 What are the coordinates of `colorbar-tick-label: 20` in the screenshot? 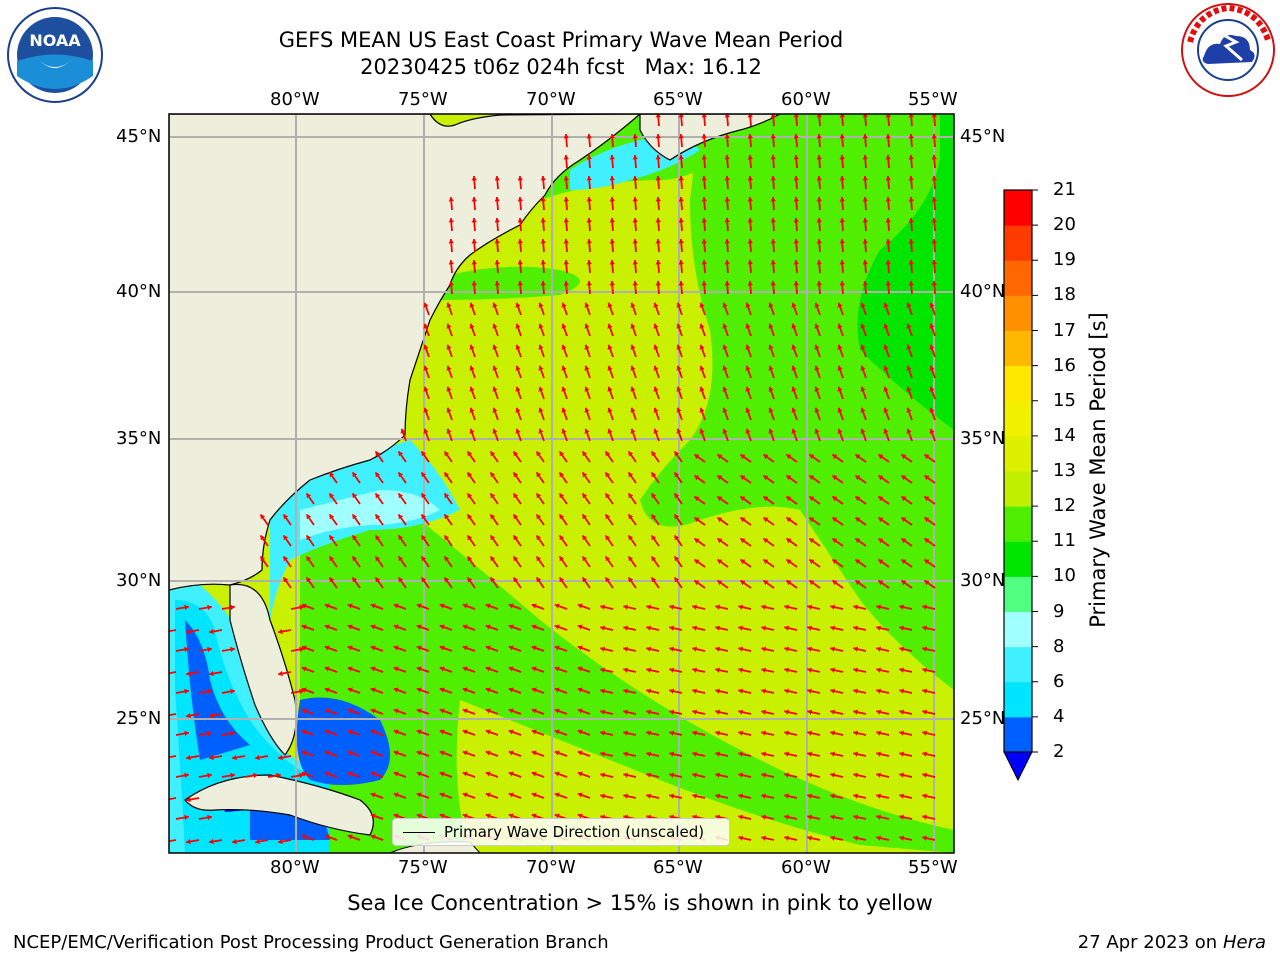 It's located at (1064, 225).